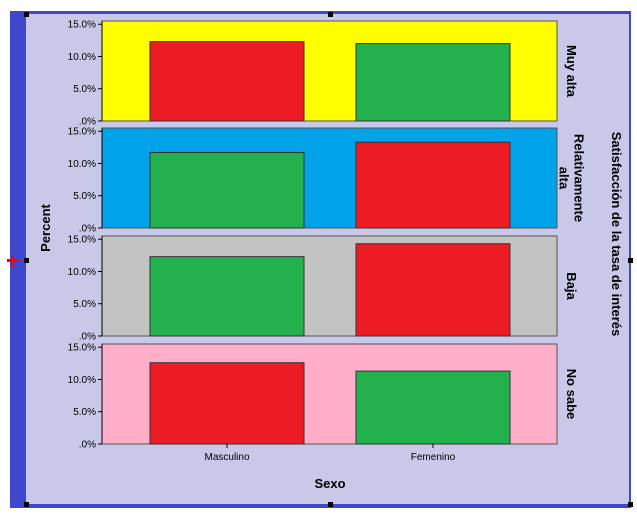 This screenshot has height=517, width=637. Describe the element at coordinates (330, 14) in the screenshot. I see `handle-top-center` at that location.